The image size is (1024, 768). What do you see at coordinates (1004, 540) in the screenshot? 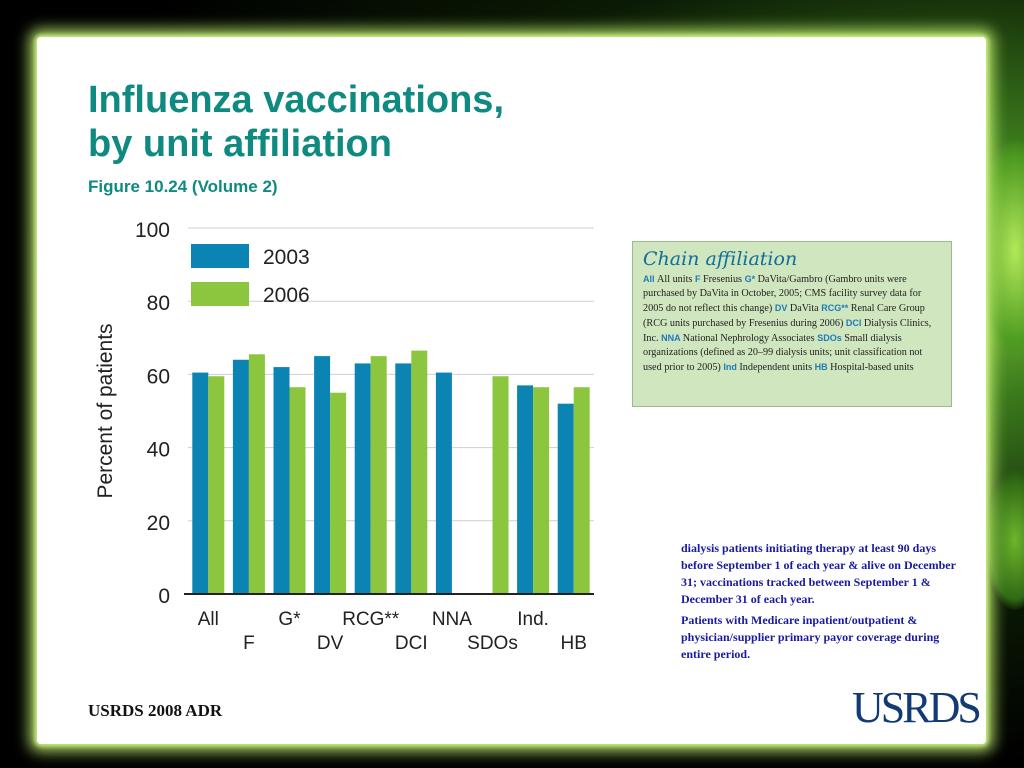
I see `leaf-decoration` at bounding box center [1004, 540].